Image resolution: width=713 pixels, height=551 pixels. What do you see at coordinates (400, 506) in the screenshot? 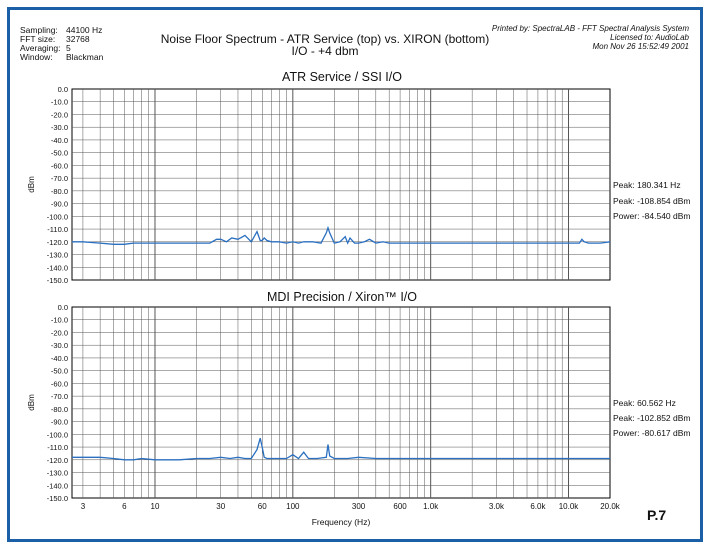
I see `bottom-xtick-label: 600` at bounding box center [400, 506].